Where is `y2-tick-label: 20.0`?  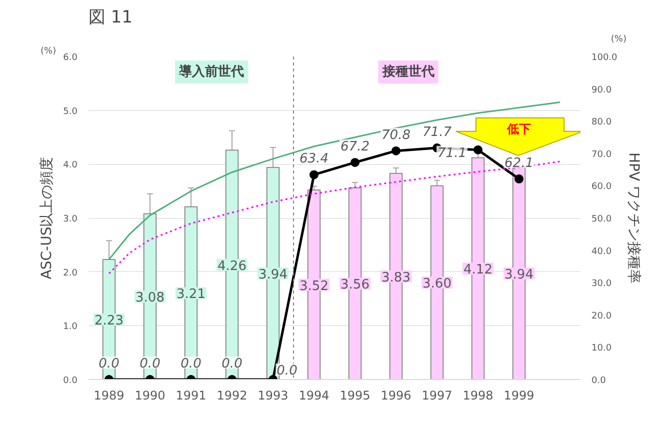 y2-tick-label: 20.0 is located at coordinates (602, 316).